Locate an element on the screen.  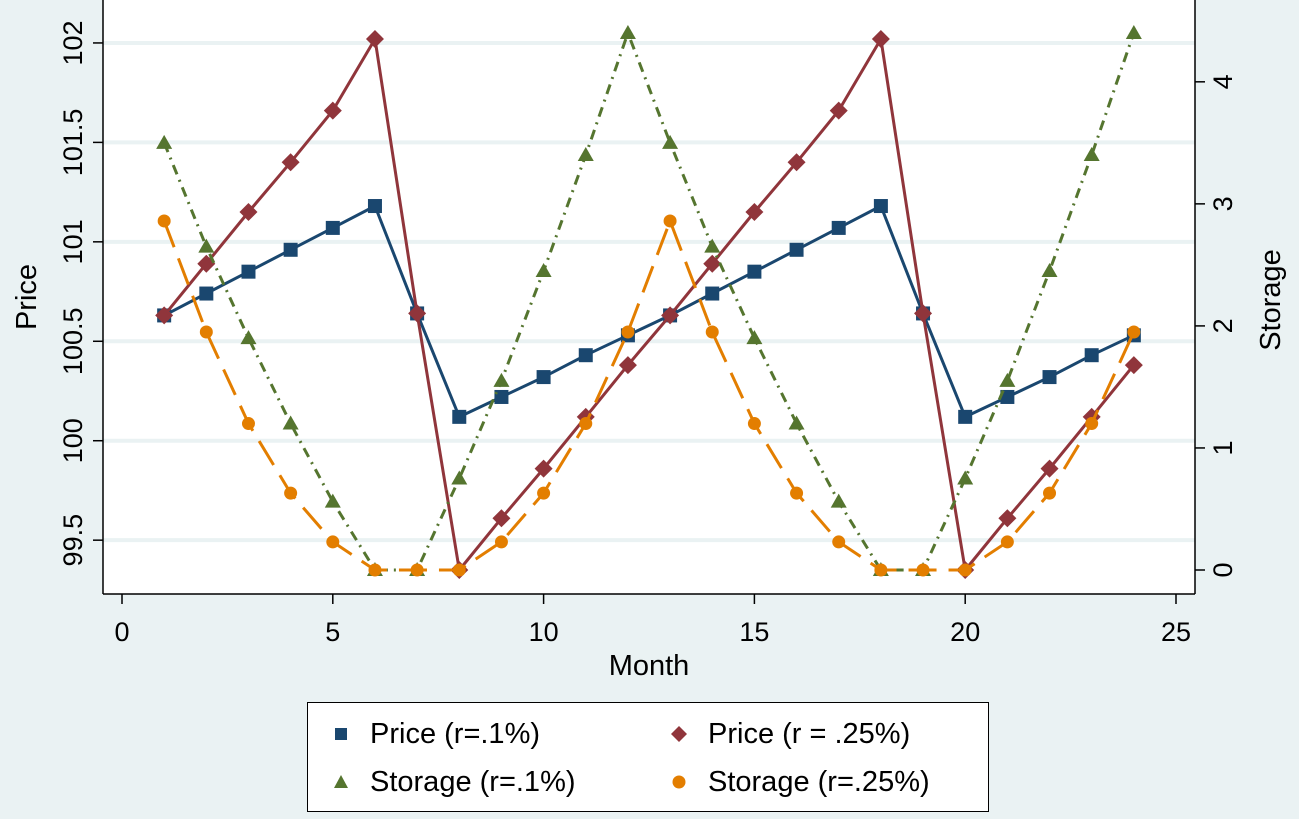
x-tick-label: 20 is located at coordinates (965, 632).